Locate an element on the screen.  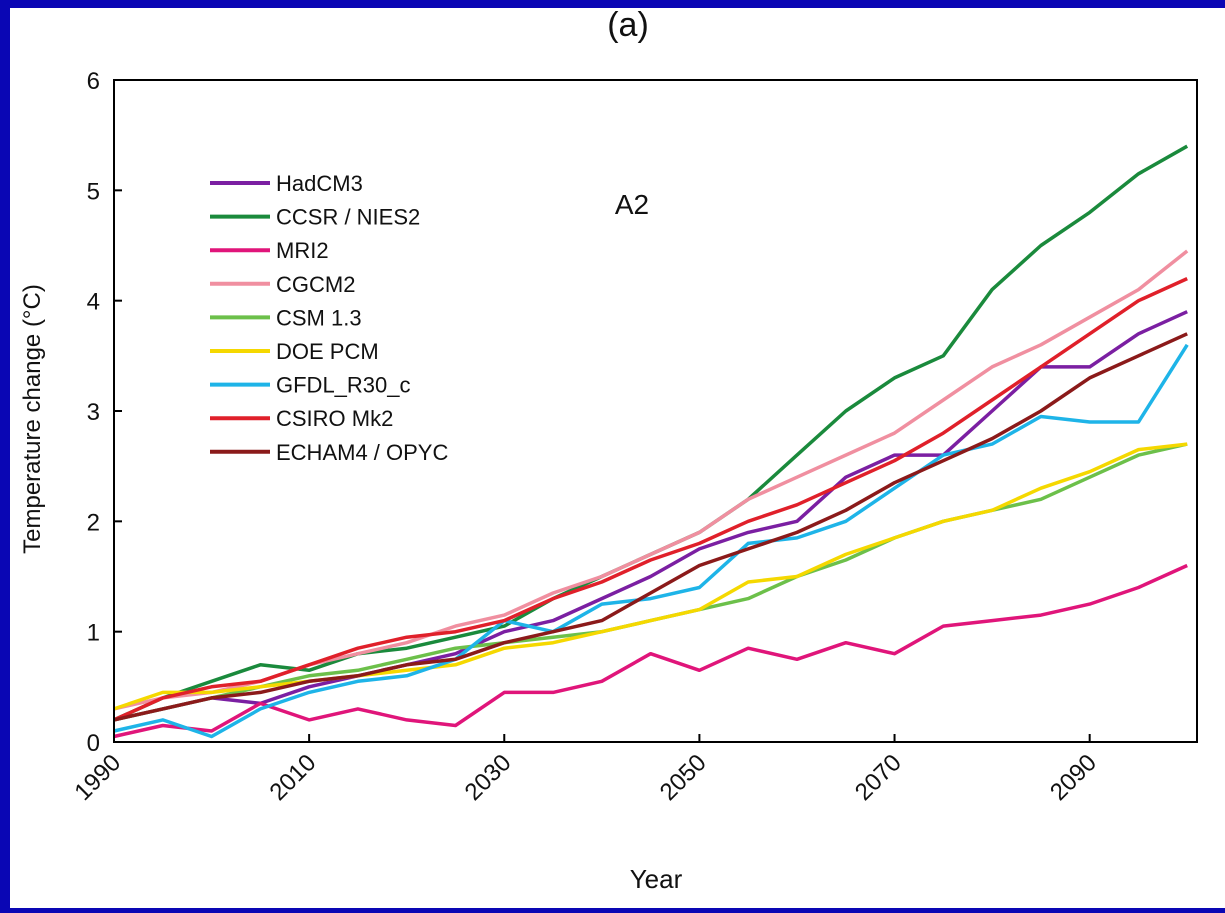
x-tick-label: 2050 is located at coordinates (683, 777).